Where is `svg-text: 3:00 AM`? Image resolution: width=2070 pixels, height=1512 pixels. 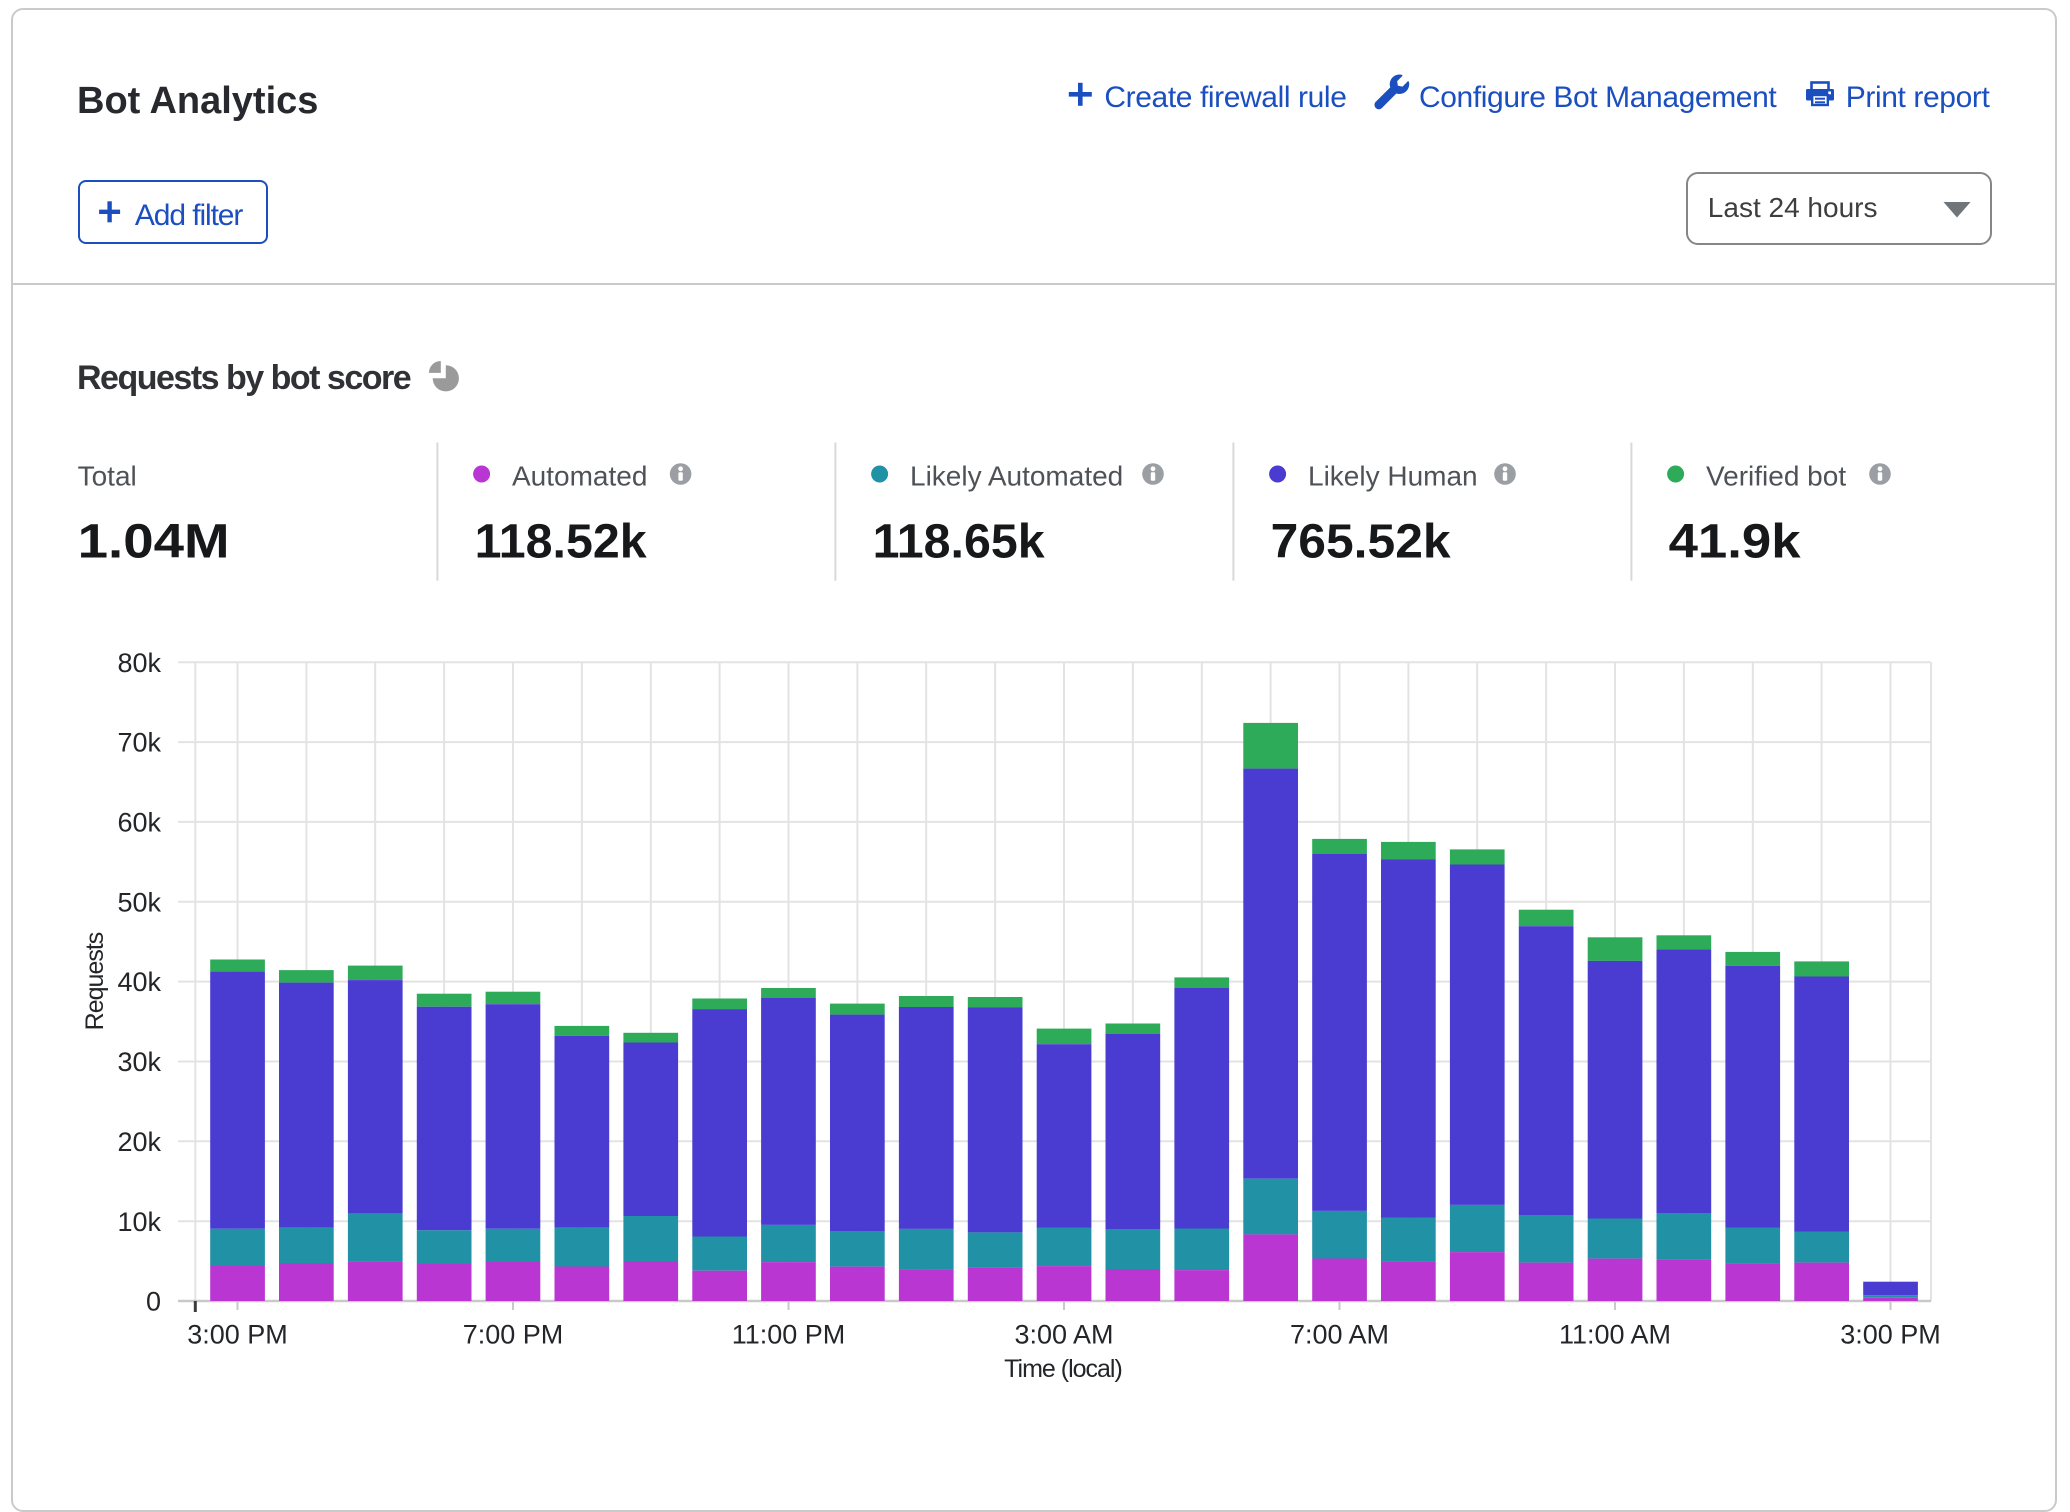 svg-text: 3:00 AM is located at coordinates (1063, 1335).